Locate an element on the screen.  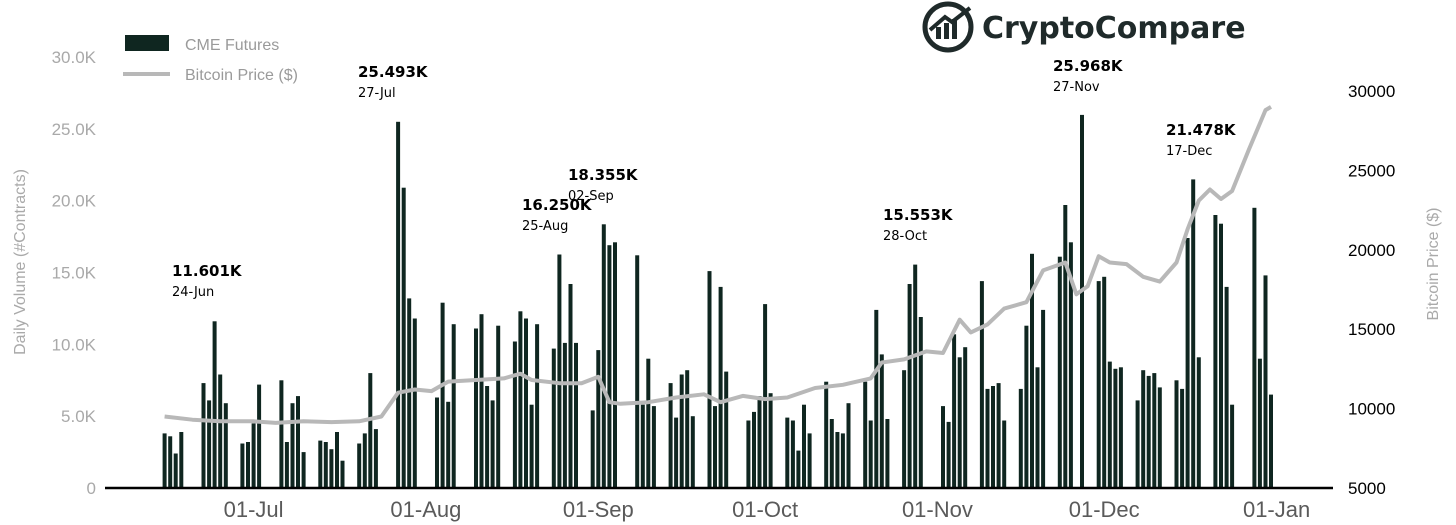
y-left-tick-label: 10.0K is located at coordinates (74, 344).